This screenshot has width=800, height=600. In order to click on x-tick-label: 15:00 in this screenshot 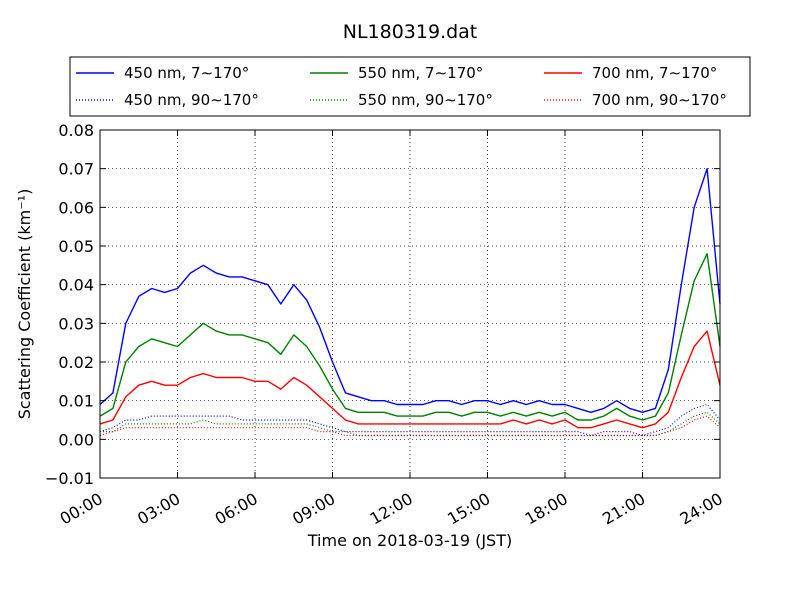, I will do `click(468, 509)`.